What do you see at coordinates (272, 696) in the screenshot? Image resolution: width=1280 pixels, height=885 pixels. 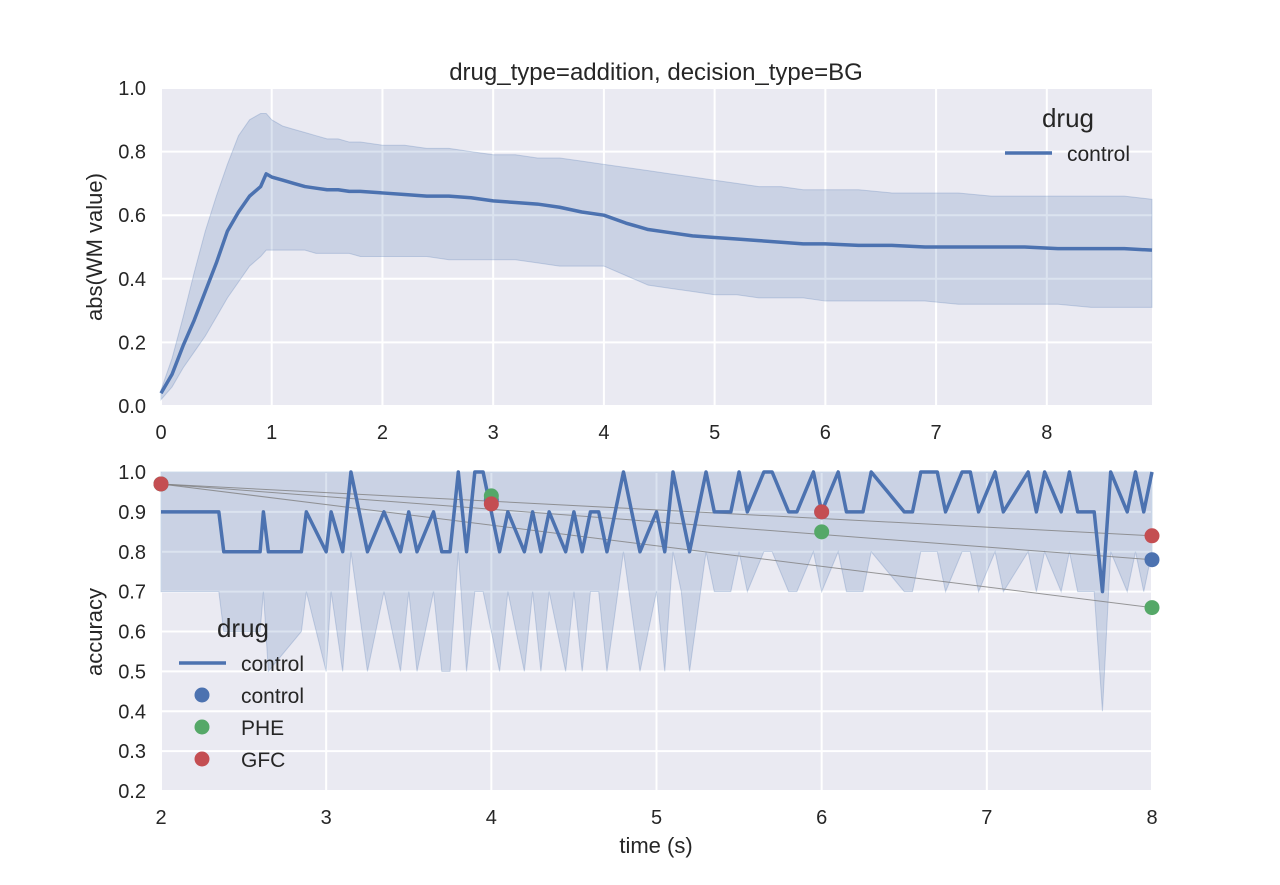 I see `bottom-legend-label-control-marker: control` at bounding box center [272, 696].